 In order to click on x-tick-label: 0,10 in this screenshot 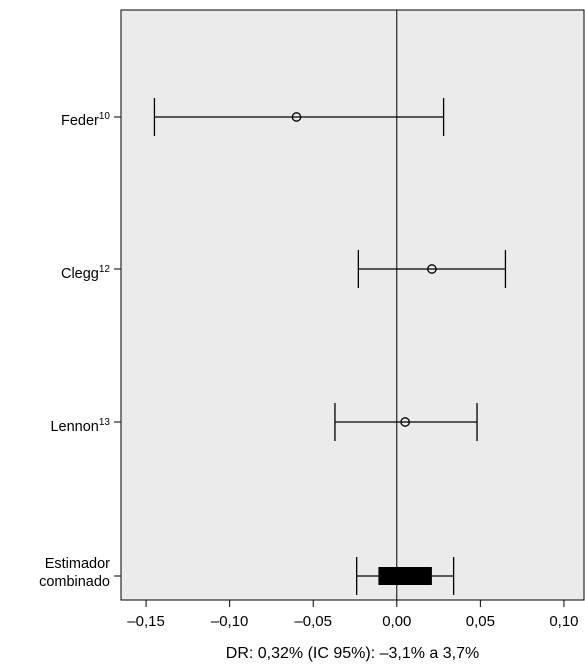, I will do `click(563, 621)`.